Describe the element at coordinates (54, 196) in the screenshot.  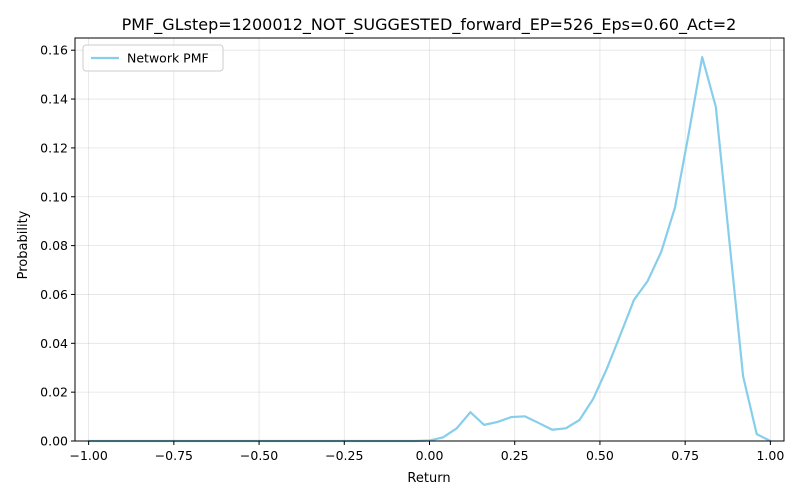
I see `y-tick-label: 0.10` at that location.